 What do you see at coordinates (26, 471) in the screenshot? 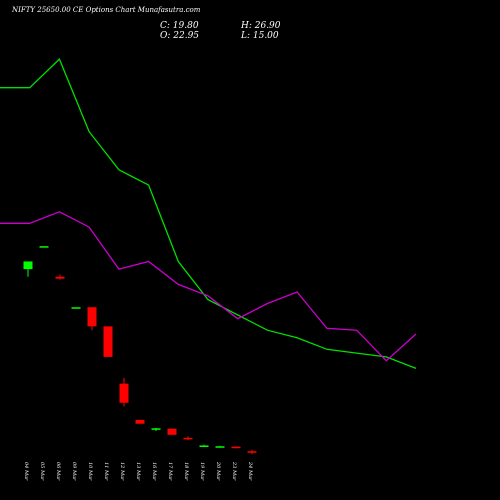
I see `x-tick-label: 04 Mar` at bounding box center [26, 471].